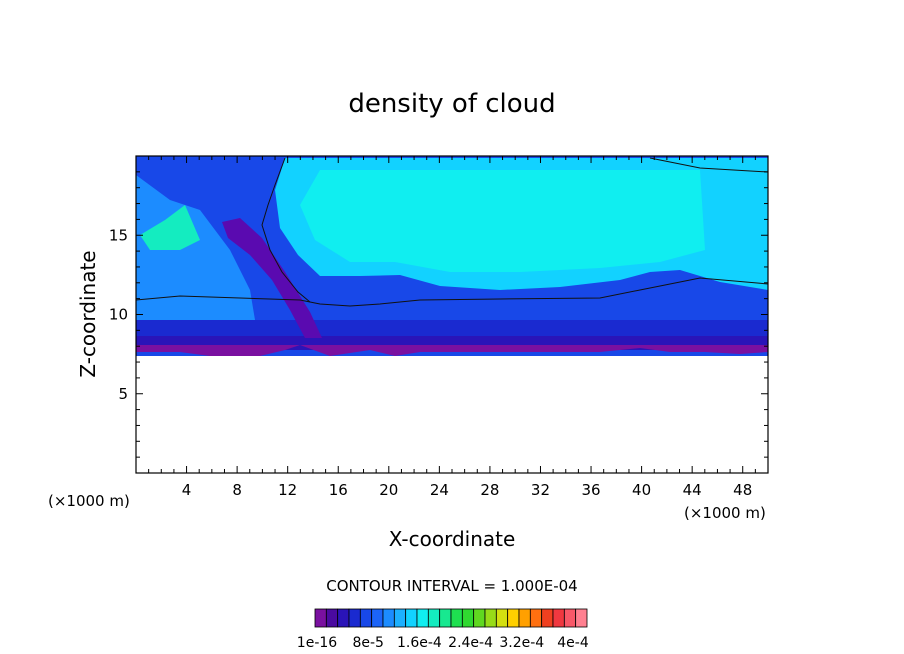 This screenshot has width=904, height=654. What do you see at coordinates (470, 643) in the screenshot?
I see `colorbar-label: 2.4e-4` at bounding box center [470, 643].